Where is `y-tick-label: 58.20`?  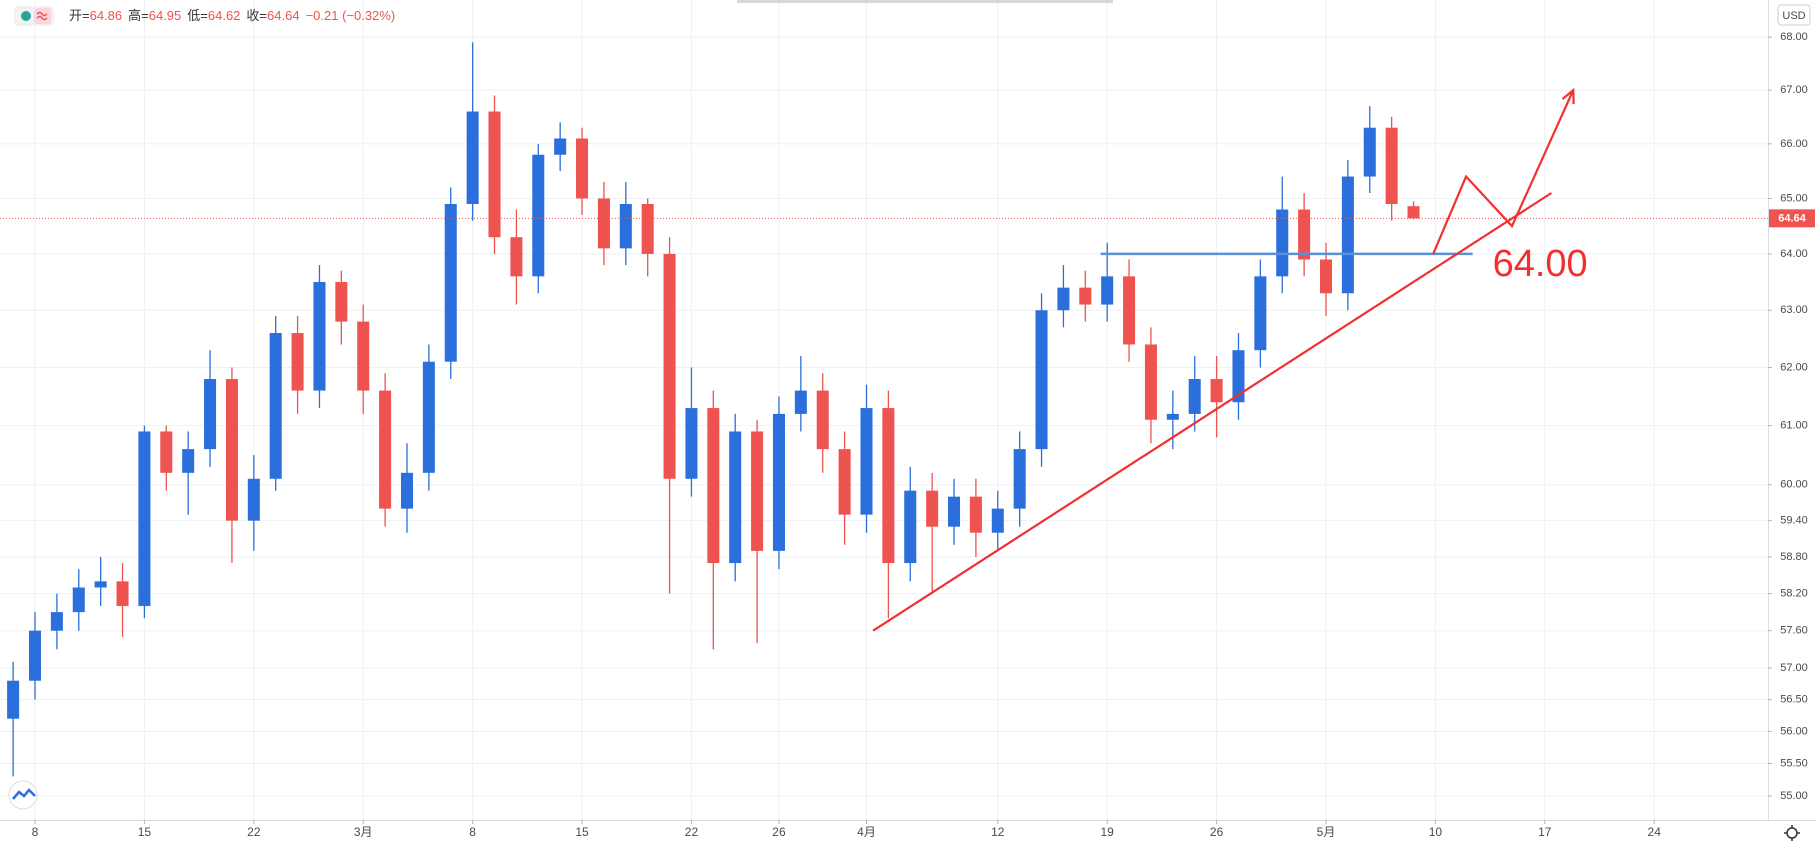 y-tick-label: 58.20 is located at coordinates (1794, 594).